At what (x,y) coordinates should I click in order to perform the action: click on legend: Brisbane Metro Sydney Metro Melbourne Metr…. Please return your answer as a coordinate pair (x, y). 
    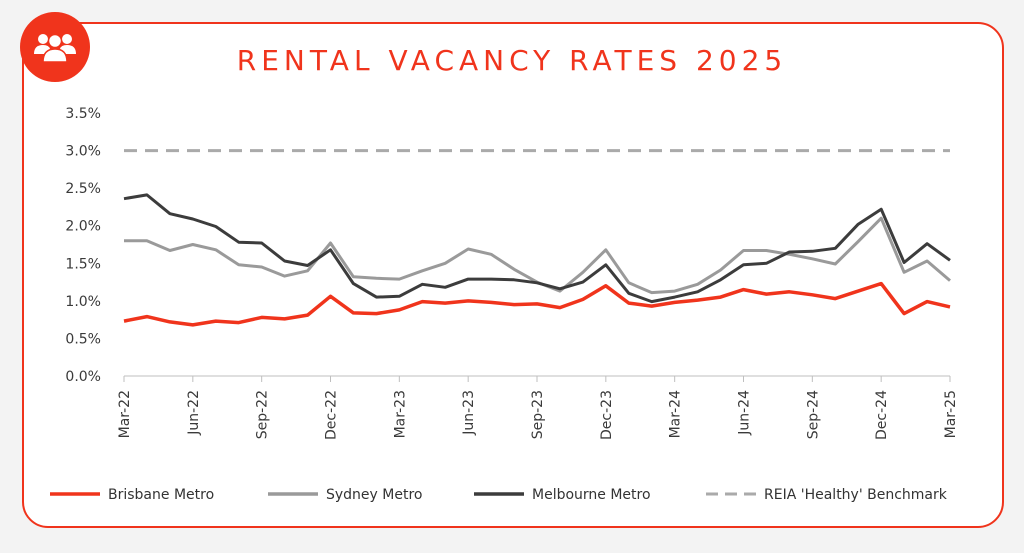
    Looking at the image, I should click on (499, 495).